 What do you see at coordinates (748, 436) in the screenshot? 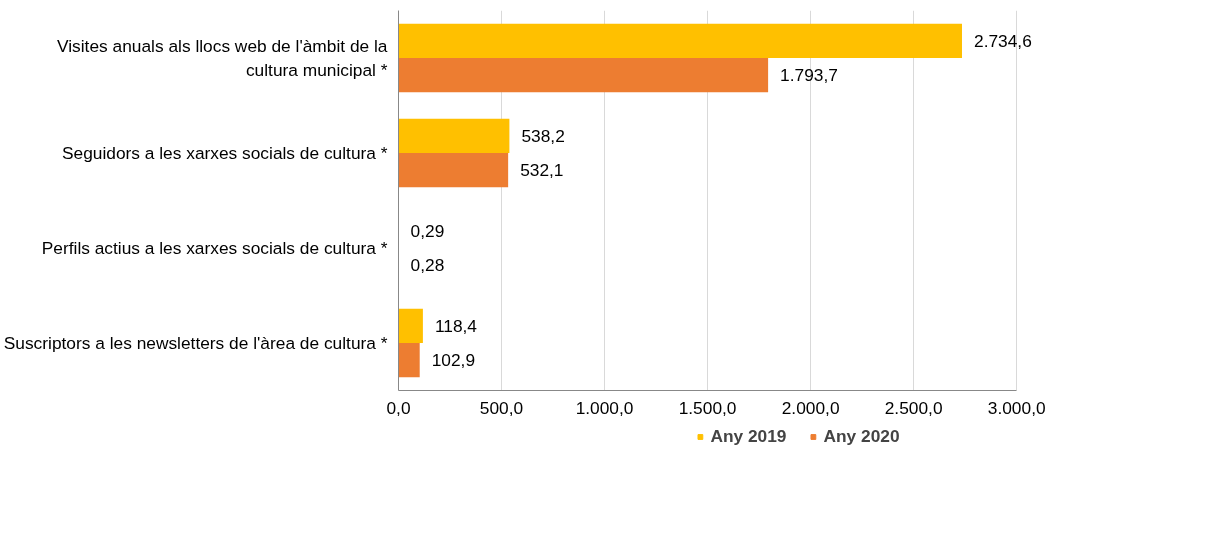
I see `legend-label: Any 2019` at bounding box center [748, 436].